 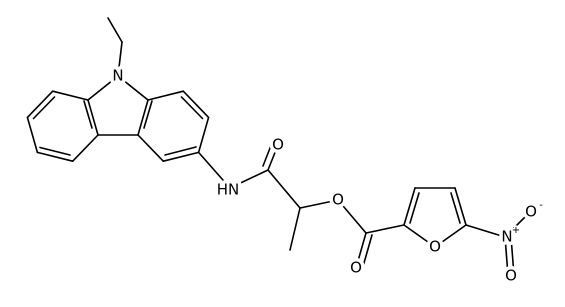 What do you see at coordinates (228, 190) in the screenshot?
I see `atom-label: HN` at bounding box center [228, 190].